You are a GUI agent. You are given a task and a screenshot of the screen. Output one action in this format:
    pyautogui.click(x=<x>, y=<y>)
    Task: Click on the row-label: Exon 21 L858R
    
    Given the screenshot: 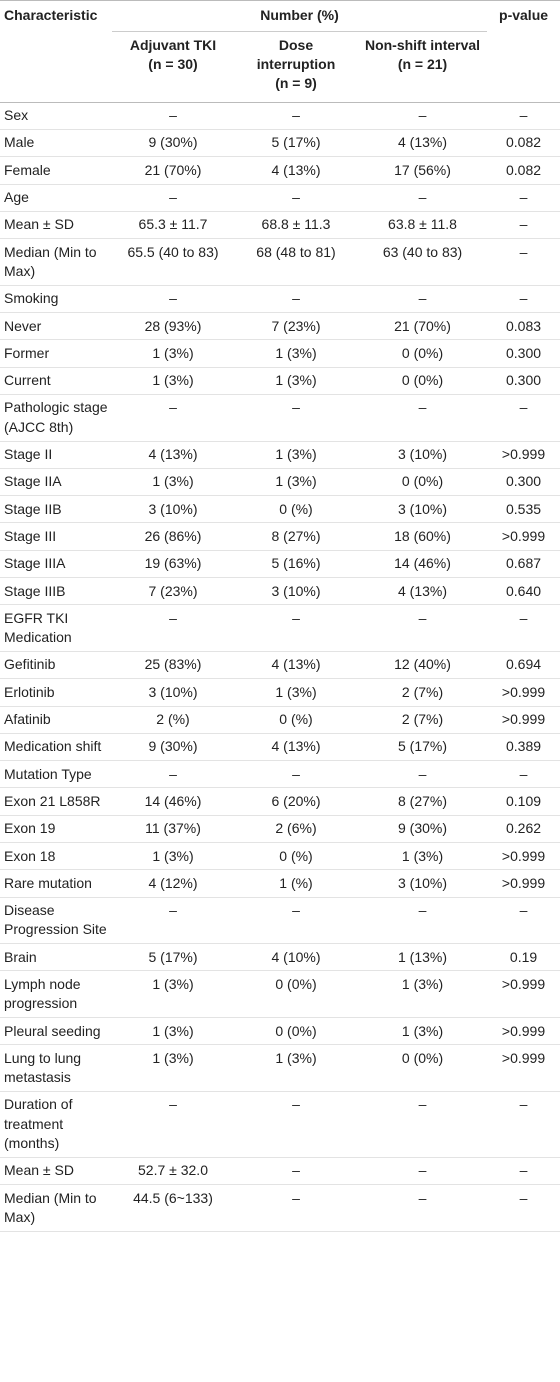 What is the action you would take?
    pyautogui.click(x=56, y=801)
    